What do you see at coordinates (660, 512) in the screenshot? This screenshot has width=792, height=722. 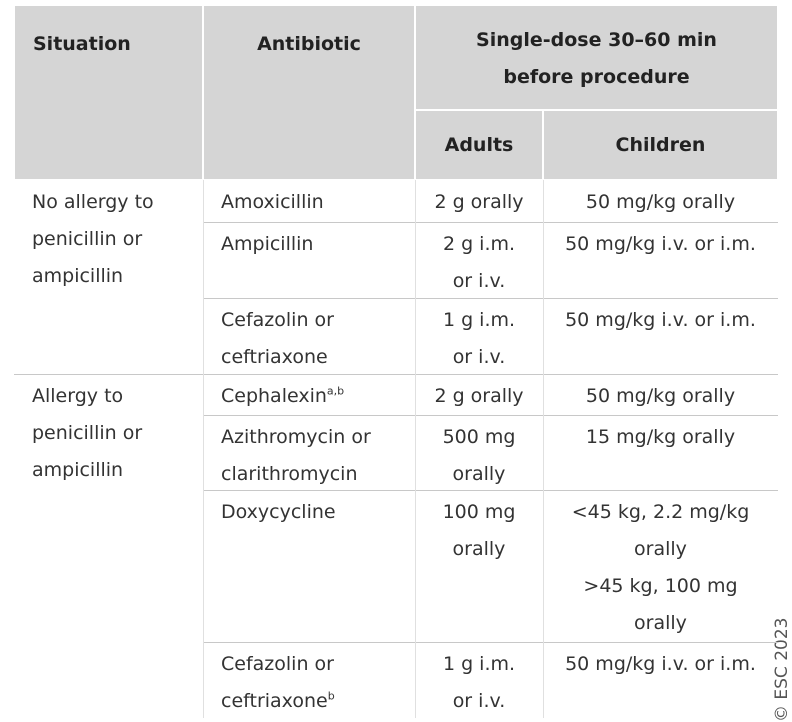 I see `cell-line: <45 kg, 2.2 mg/kg` at bounding box center [660, 512].